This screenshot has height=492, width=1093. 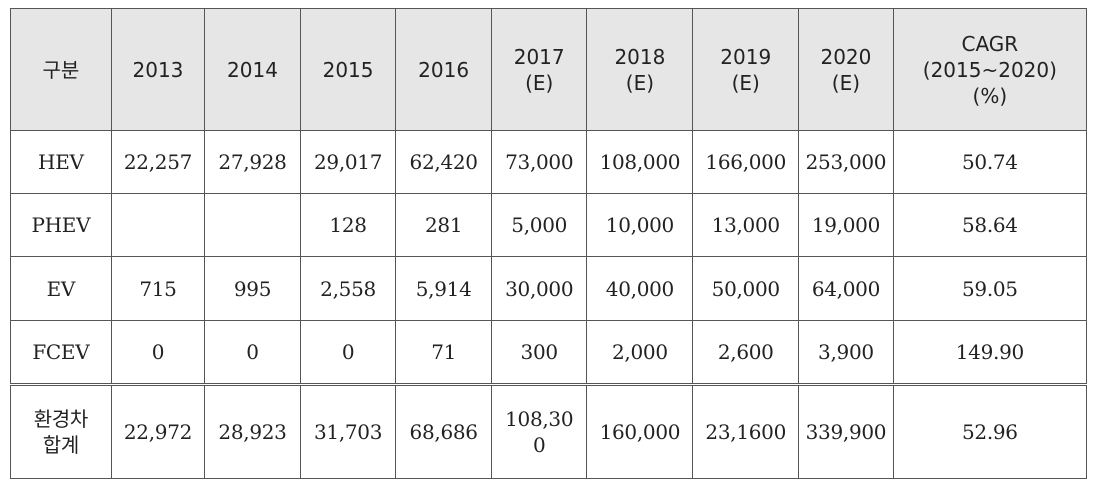 I want to click on table-cell: 281, so click(x=443, y=225).